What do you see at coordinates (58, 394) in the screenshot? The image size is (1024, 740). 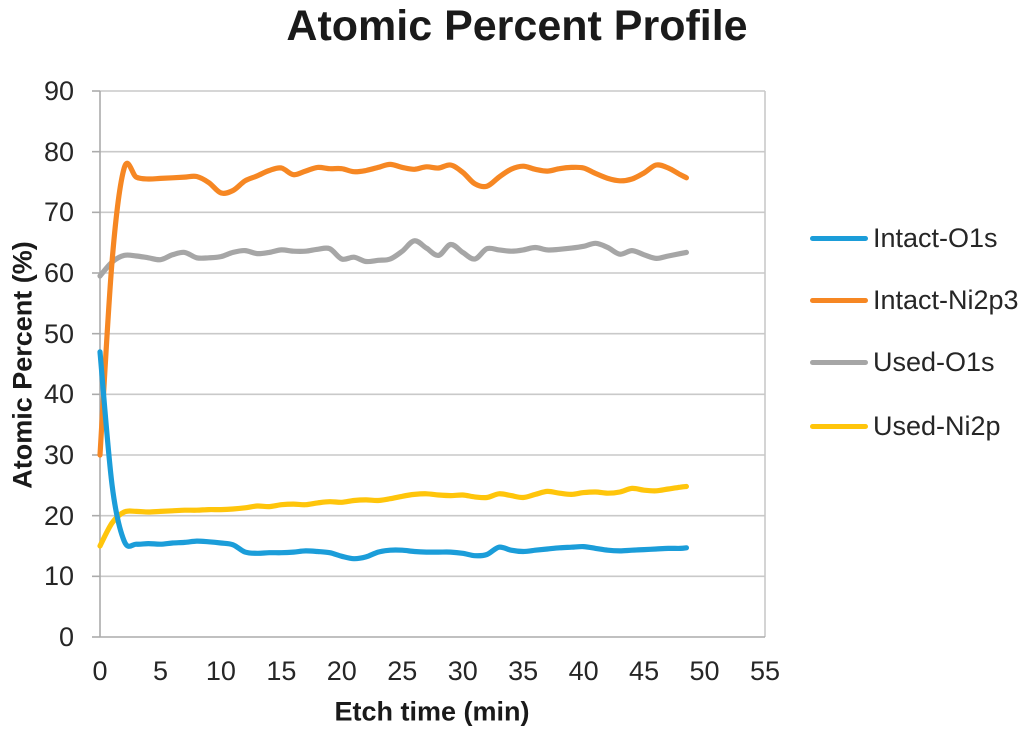 I see `y-tick-label: 40` at bounding box center [58, 394].